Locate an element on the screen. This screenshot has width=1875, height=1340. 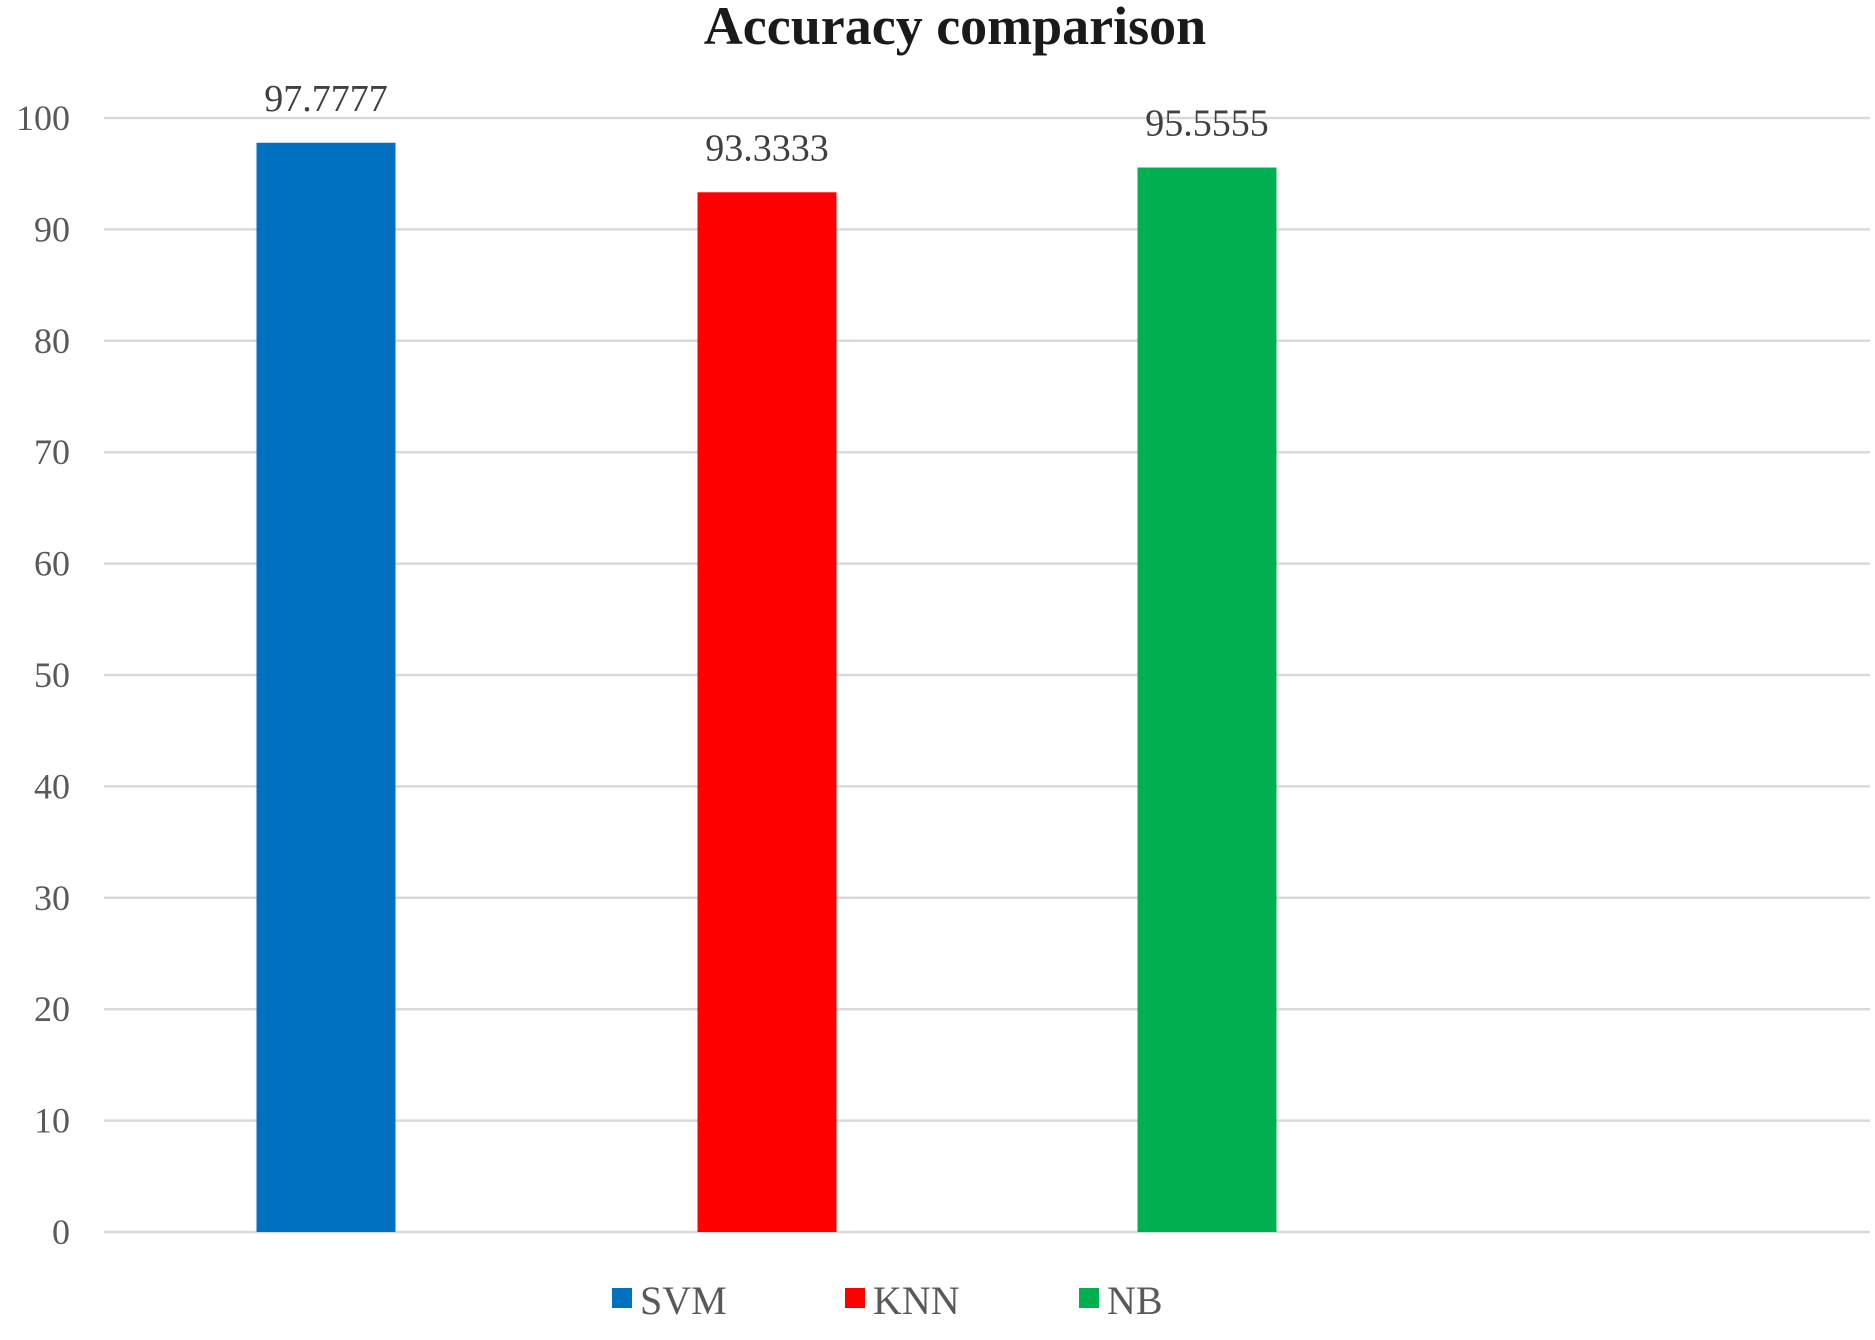
y-tick-label: 30 is located at coordinates (52, 898).